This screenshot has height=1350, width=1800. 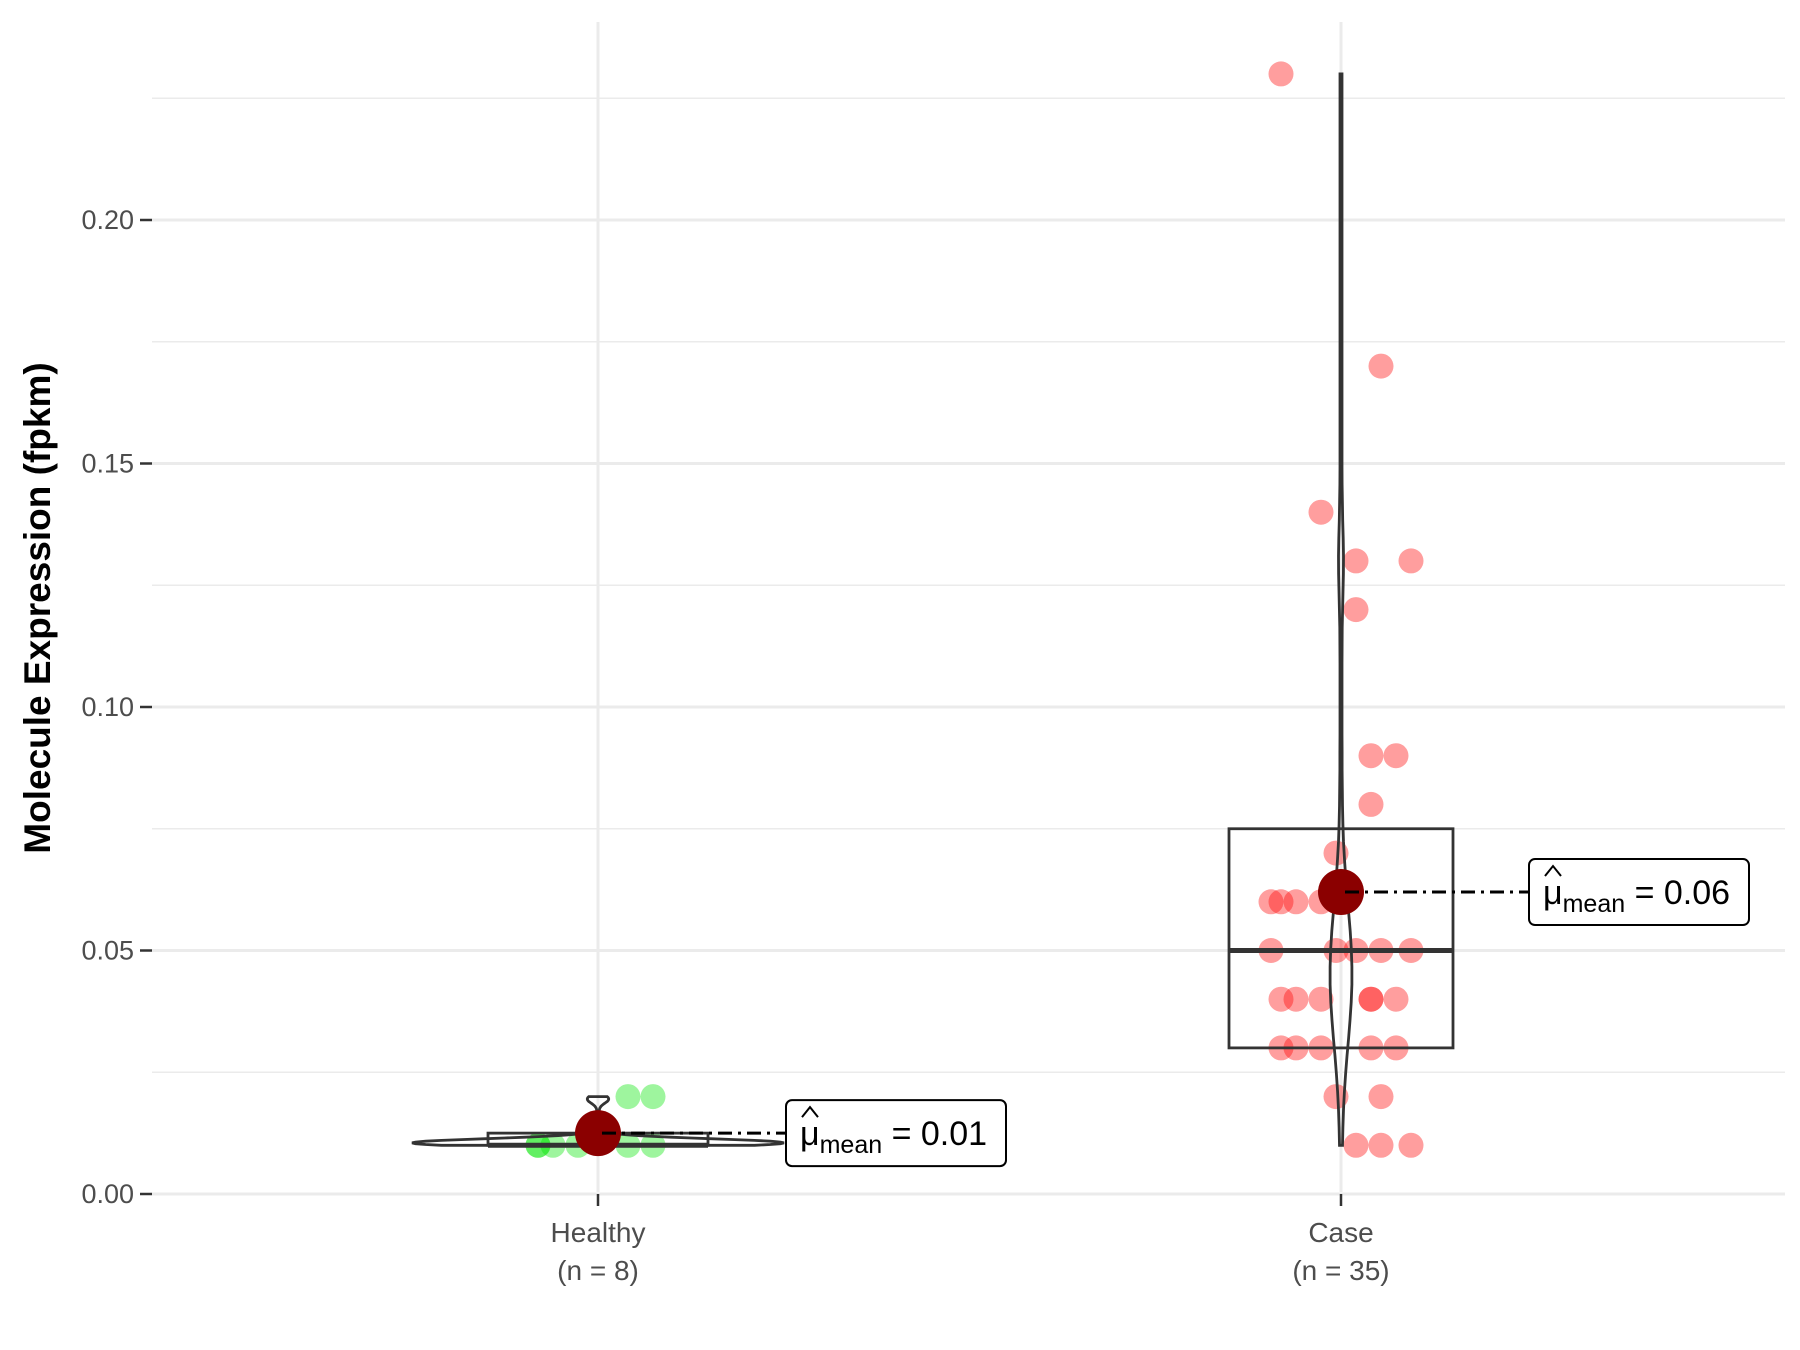 What do you see at coordinates (598, 1232) in the screenshot?
I see `x-category-label: Healthy` at bounding box center [598, 1232].